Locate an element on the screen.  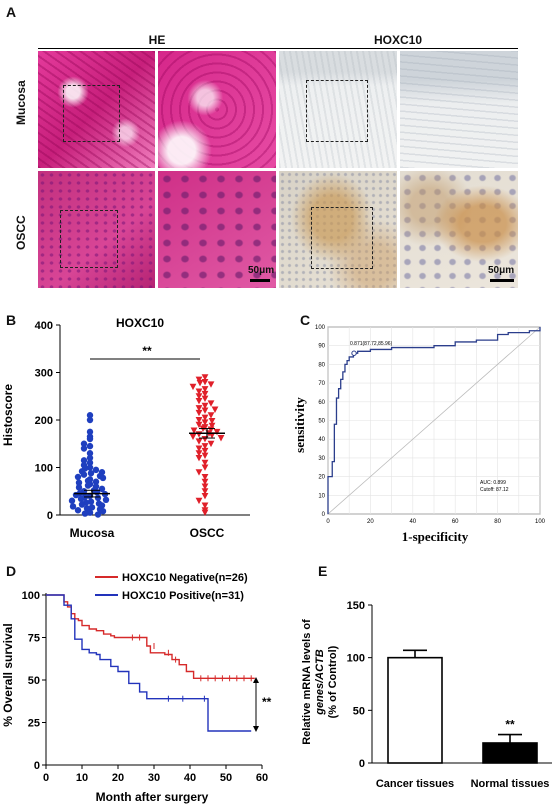
panel-d-label: D is located at coordinates (11, 571).